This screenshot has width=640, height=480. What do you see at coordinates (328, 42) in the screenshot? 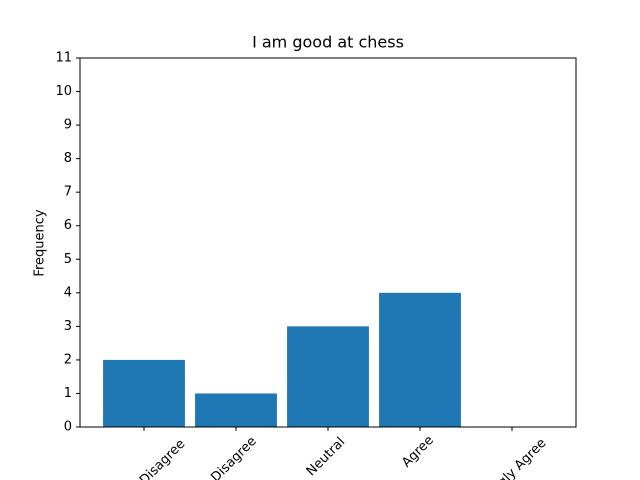
I see `chart-title: I am good at chess` at bounding box center [328, 42].